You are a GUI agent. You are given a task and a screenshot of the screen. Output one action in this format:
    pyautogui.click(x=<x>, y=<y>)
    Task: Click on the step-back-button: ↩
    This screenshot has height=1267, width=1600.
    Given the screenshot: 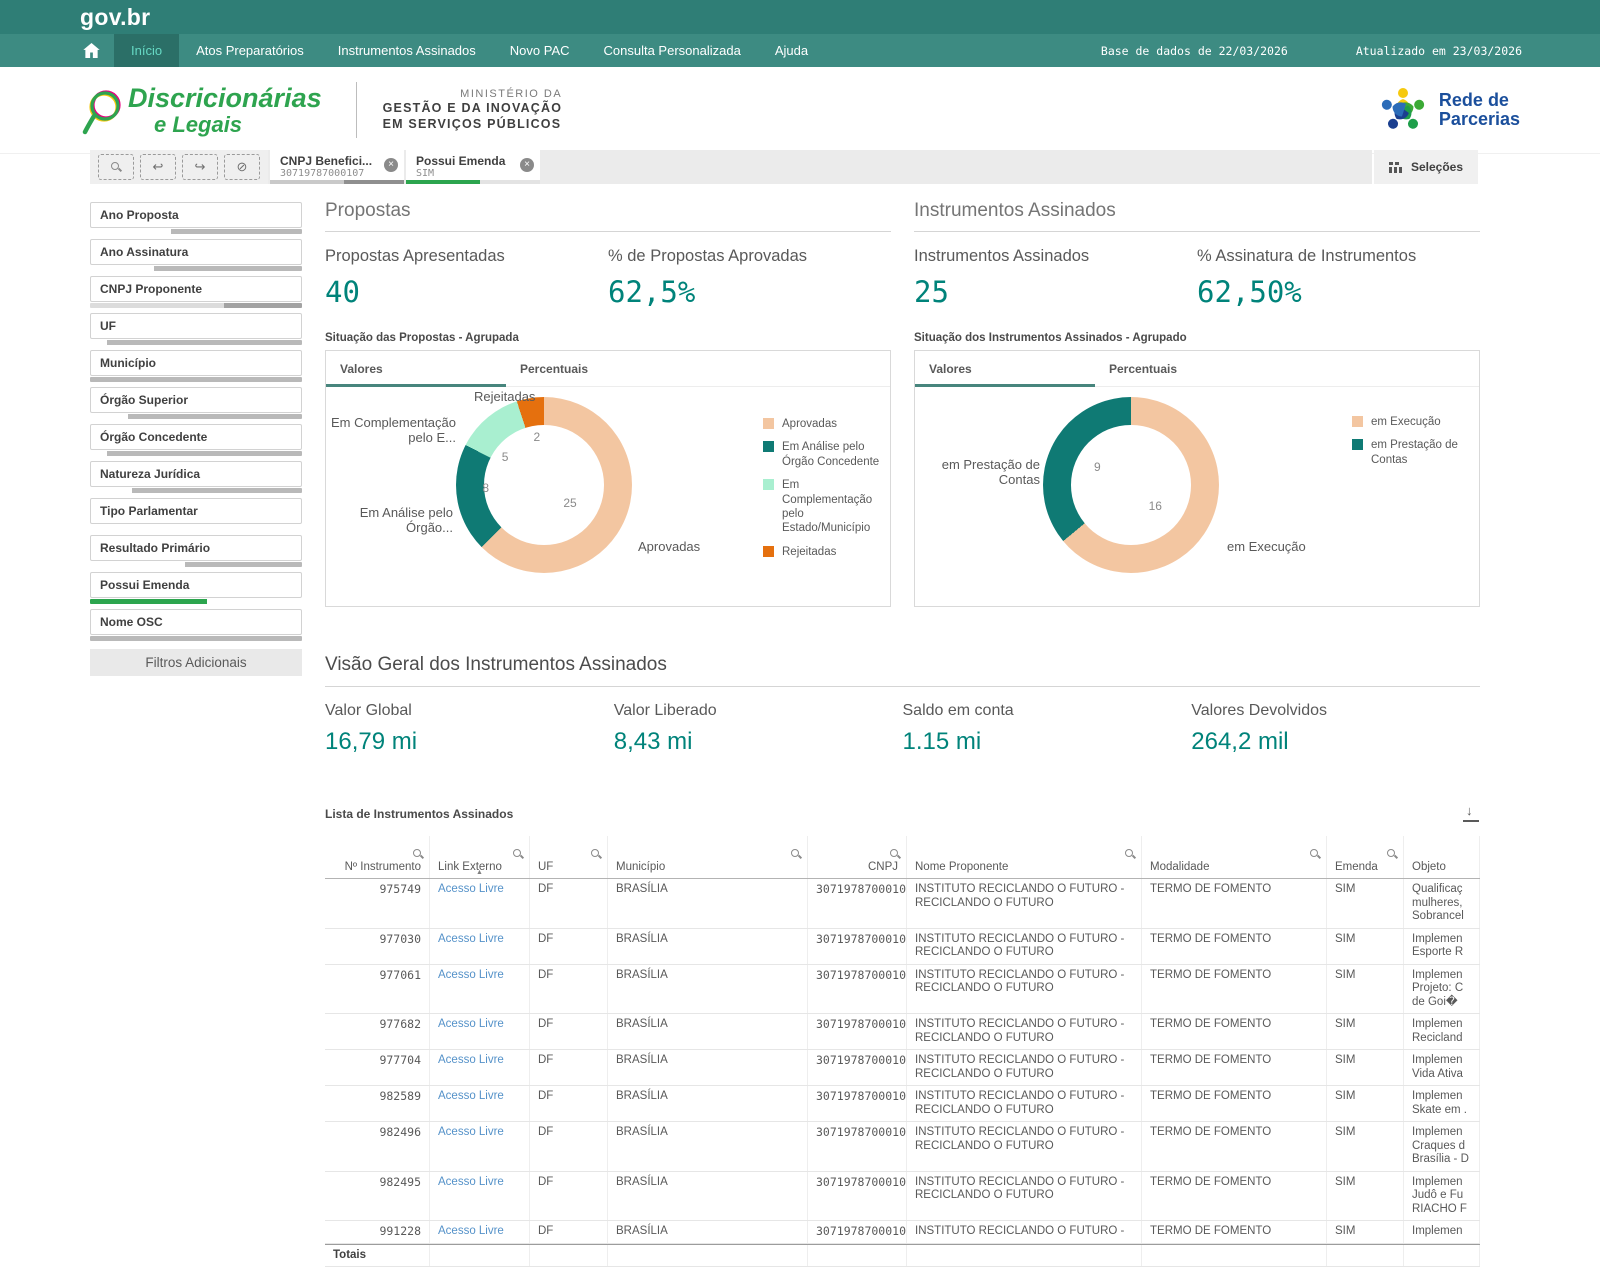 What is the action you would take?
    pyautogui.click(x=158, y=167)
    